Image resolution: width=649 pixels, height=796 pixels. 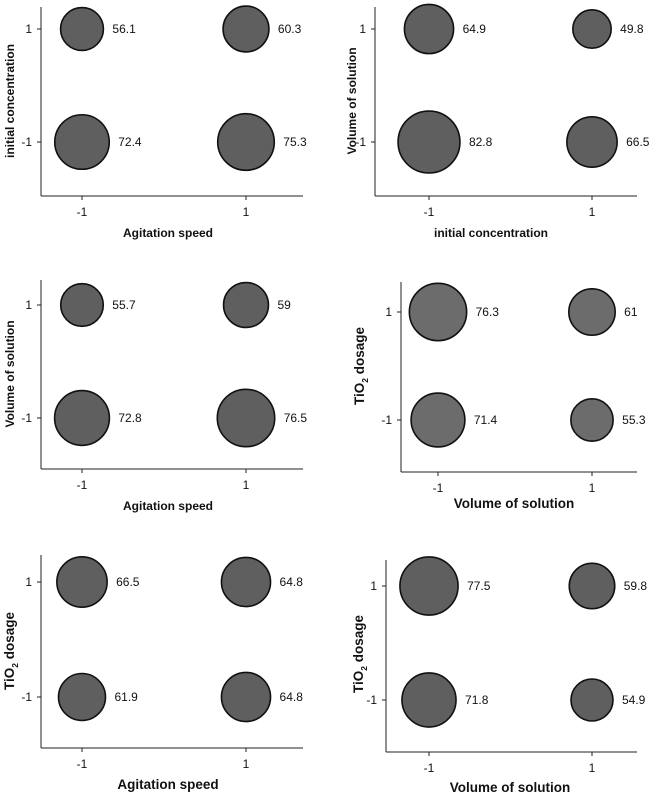 What do you see at coordinates (631, 312) in the screenshot?
I see `bubble-value-label: 61` at bounding box center [631, 312].